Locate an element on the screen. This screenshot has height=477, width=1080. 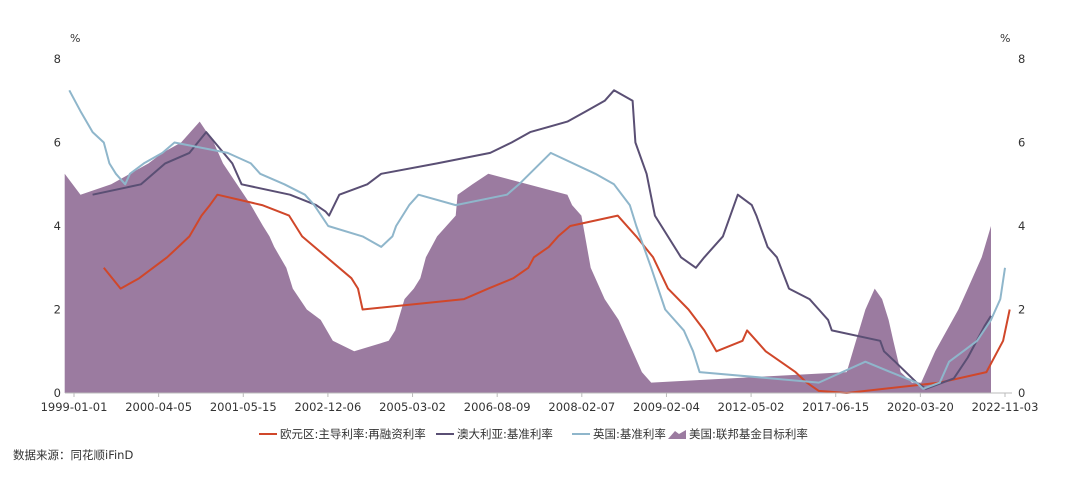
legend-item-uk: 英国:基准利率 is located at coordinates (619, 434).